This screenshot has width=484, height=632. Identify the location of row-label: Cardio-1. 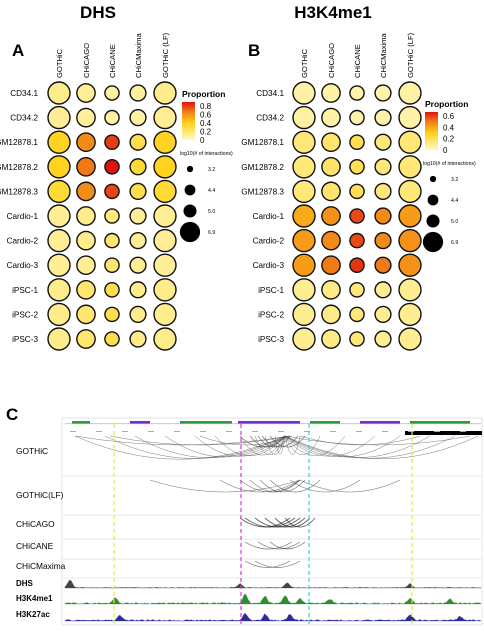
(269, 216).